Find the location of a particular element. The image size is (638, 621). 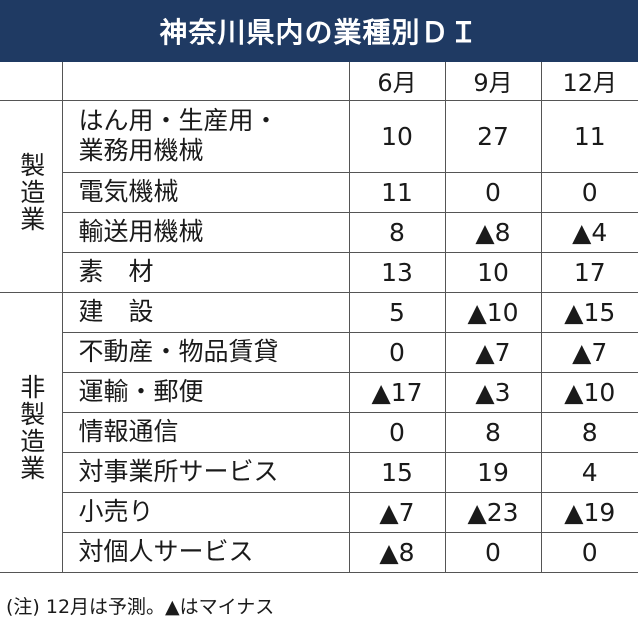

value-cell: 4 is located at coordinates (589, 472).